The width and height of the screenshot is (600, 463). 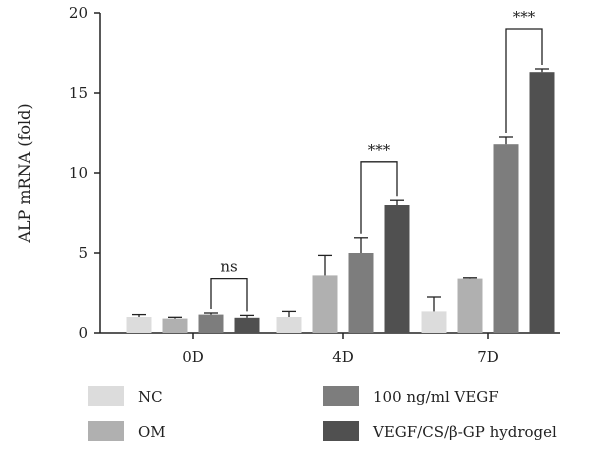 What do you see at coordinates (436, 397) in the screenshot?
I see `legend-label: 100 ng/ml VEGF` at bounding box center [436, 397].